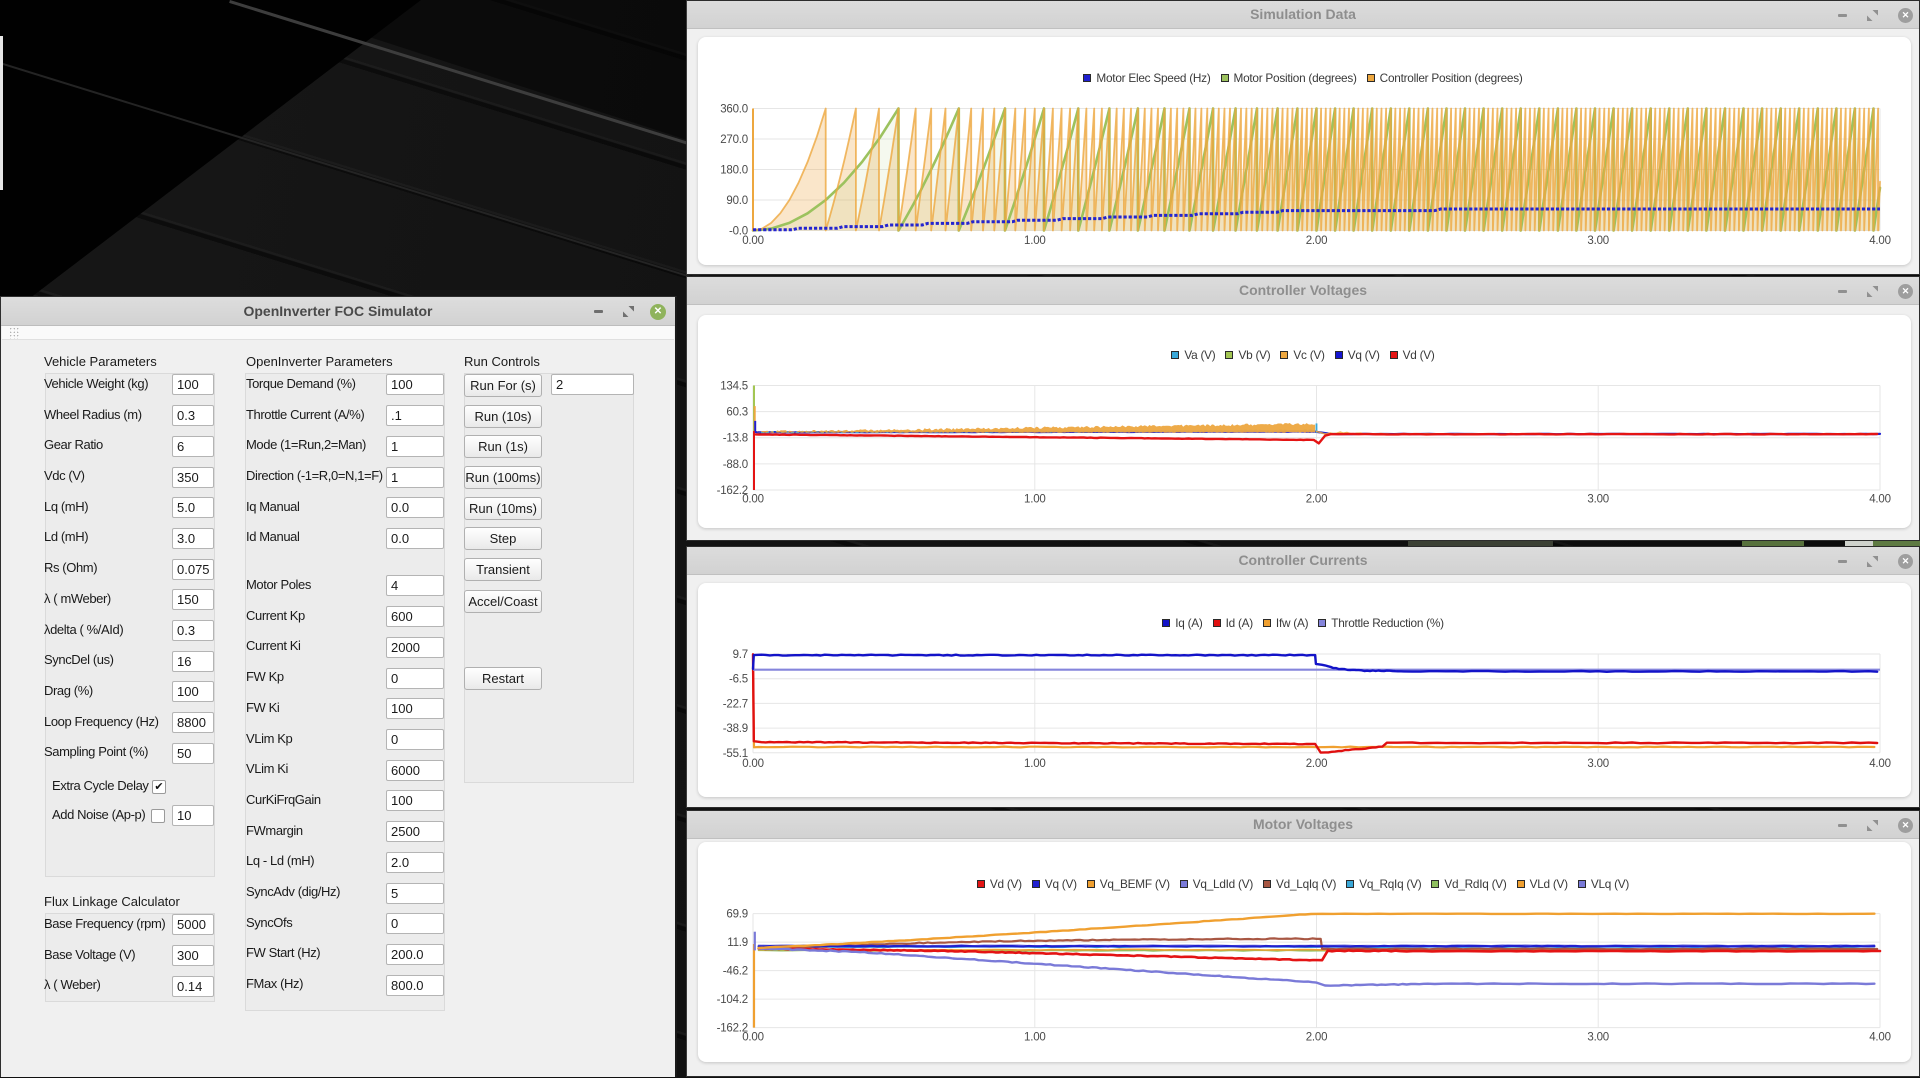  I want to click on svg-text: 90.0, so click(737, 201).